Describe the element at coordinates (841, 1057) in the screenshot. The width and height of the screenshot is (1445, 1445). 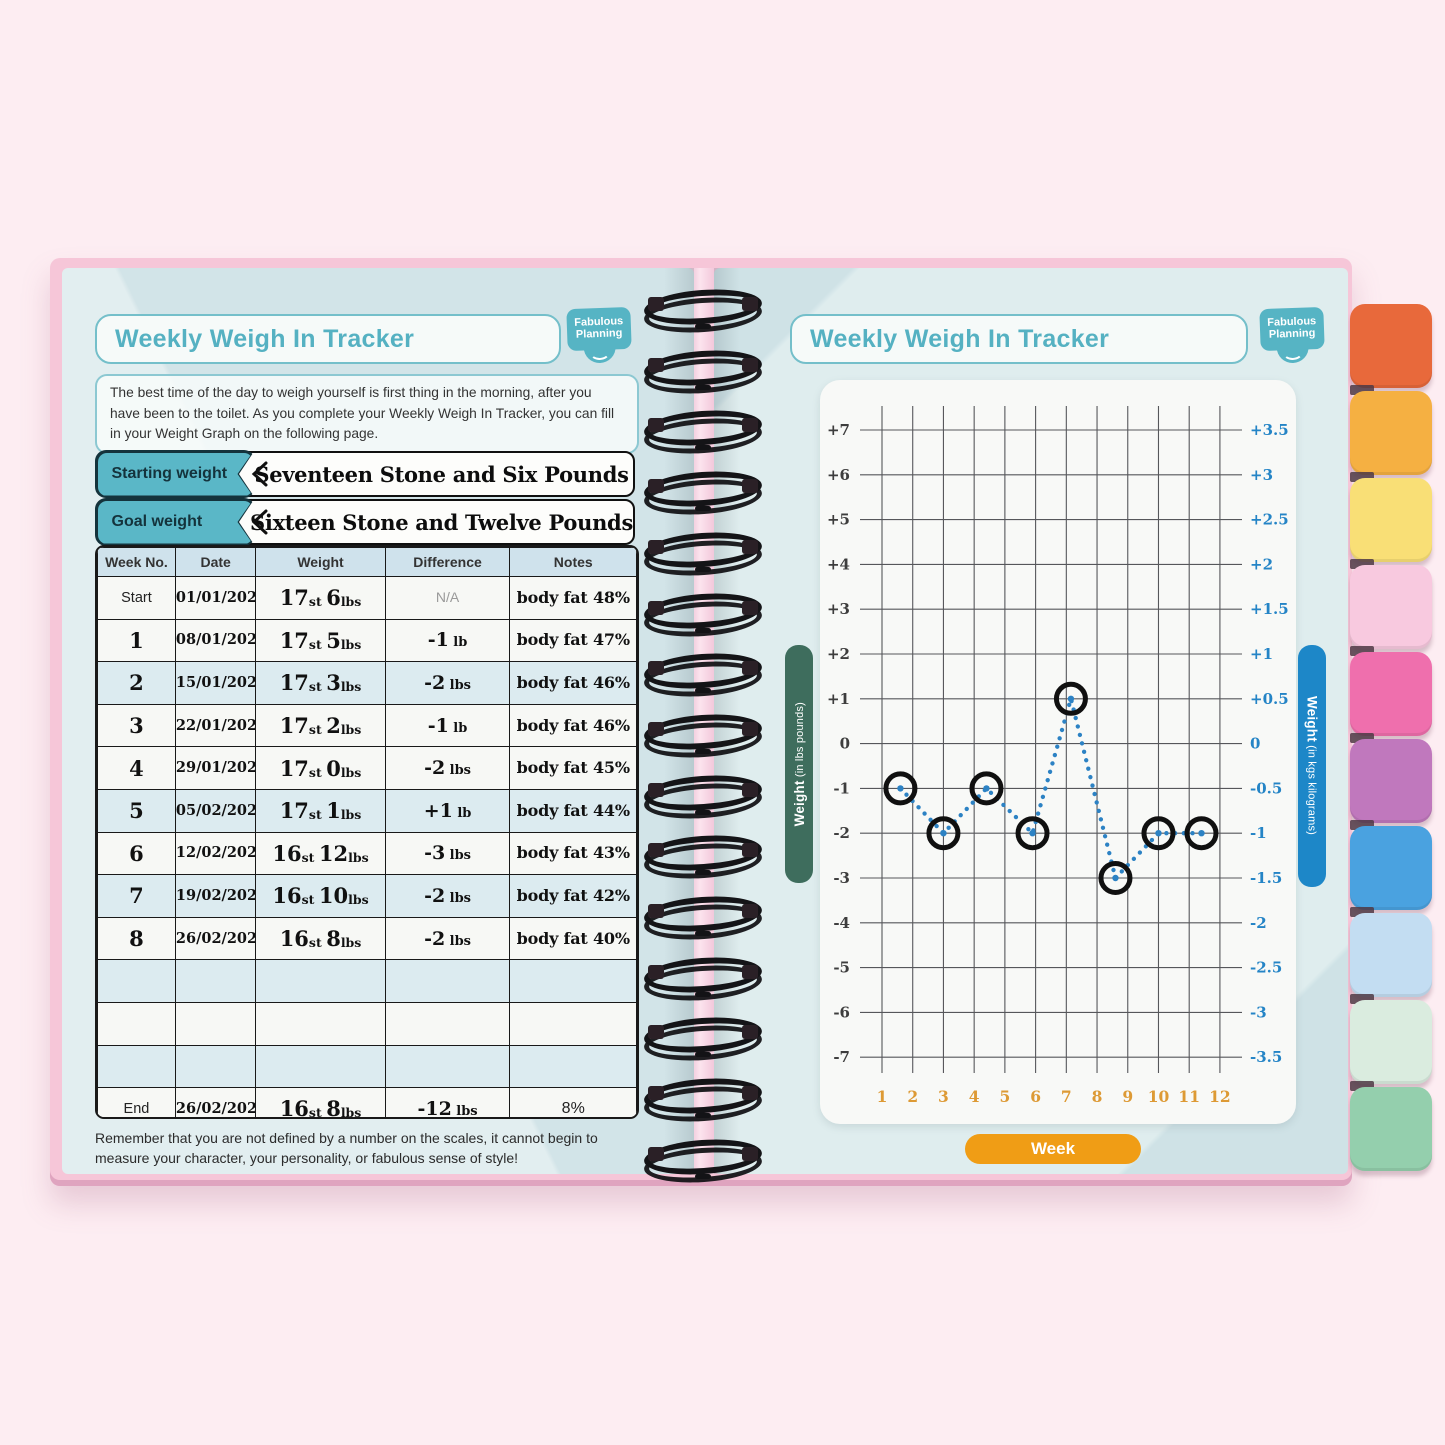
I see `svg-text: -7` at that location.